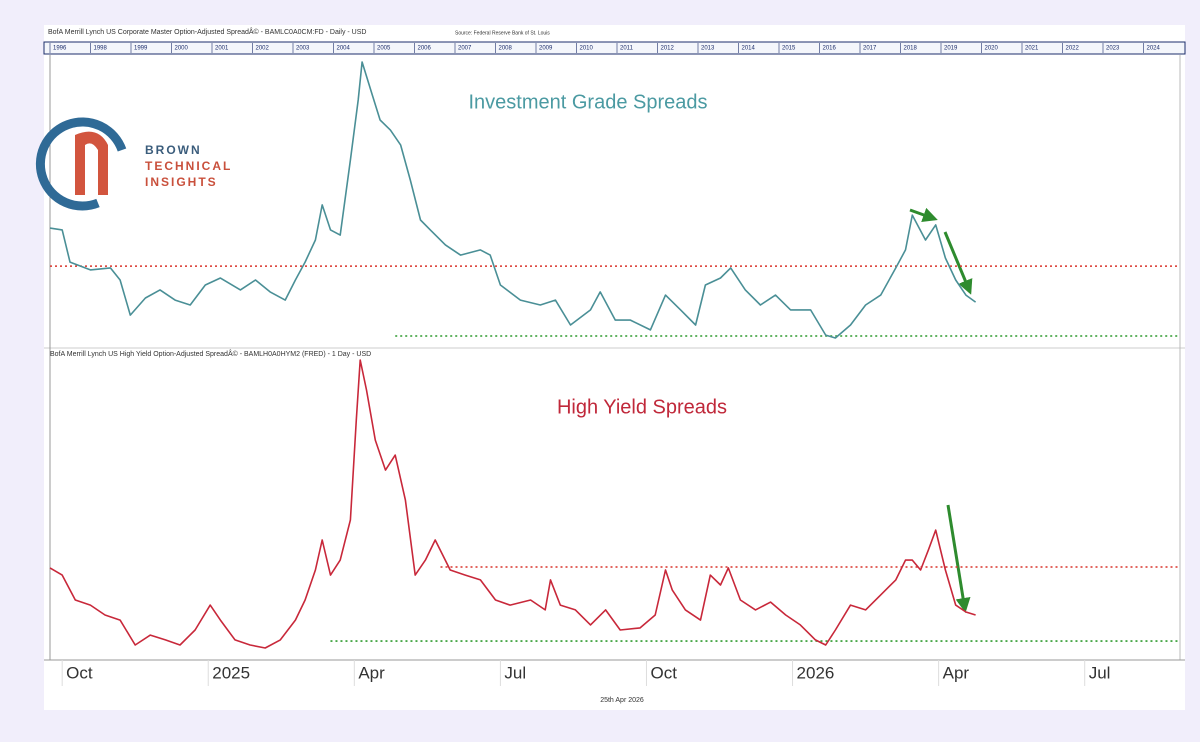 The height and width of the screenshot is (742, 1200). Describe the element at coordinates (911, 49) in the screenshot. I see `ruler-year: 2018` at that location.